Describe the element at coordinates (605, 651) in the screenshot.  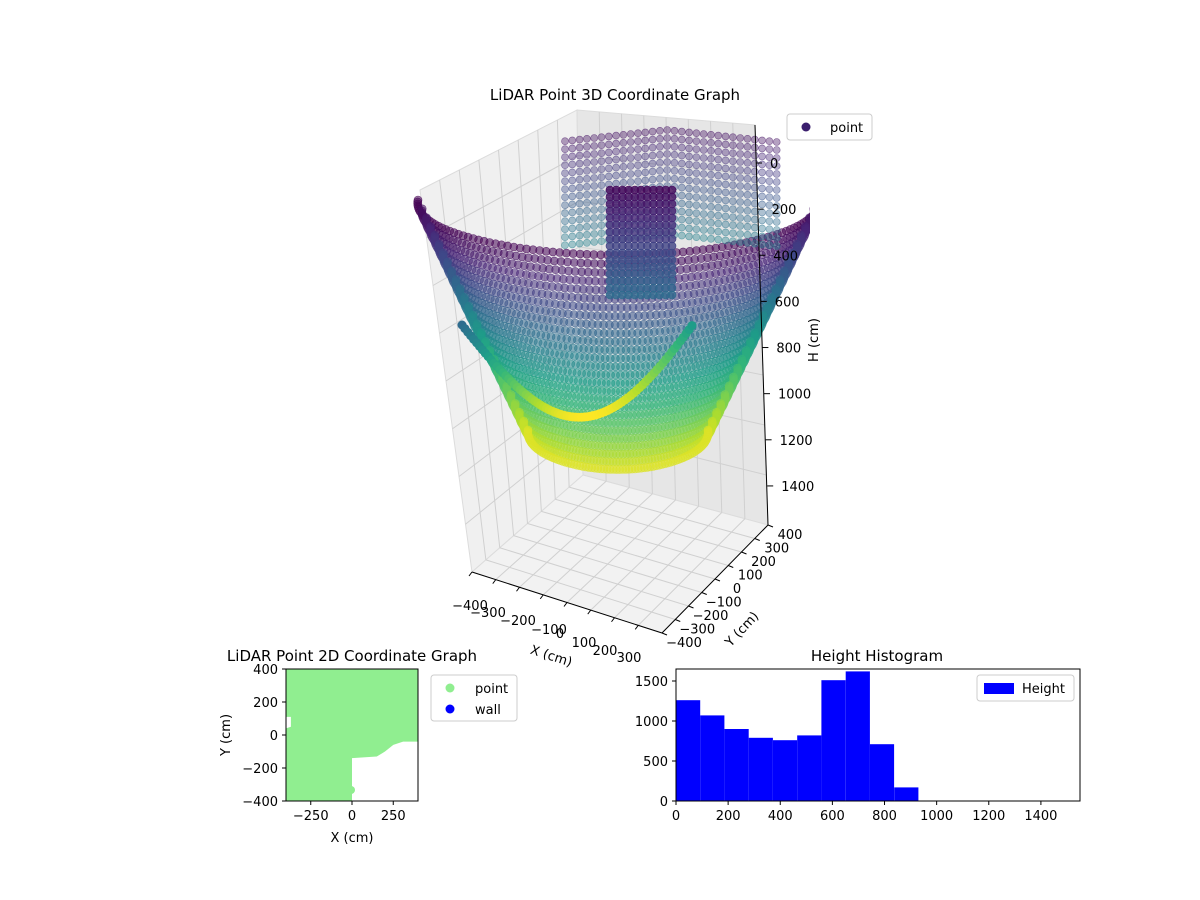
I see `x-tick-label-3d: 200` at that location.